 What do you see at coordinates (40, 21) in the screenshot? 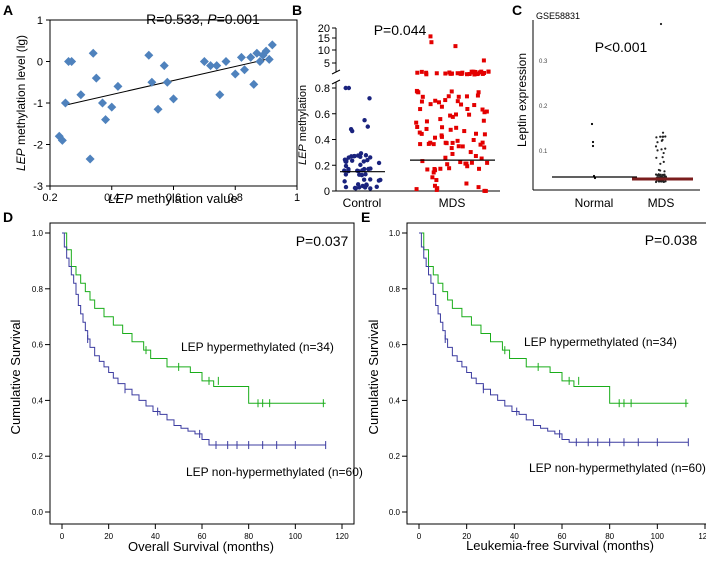
I see `a-y-tick-label: 1` at bounding box center [40, 21].